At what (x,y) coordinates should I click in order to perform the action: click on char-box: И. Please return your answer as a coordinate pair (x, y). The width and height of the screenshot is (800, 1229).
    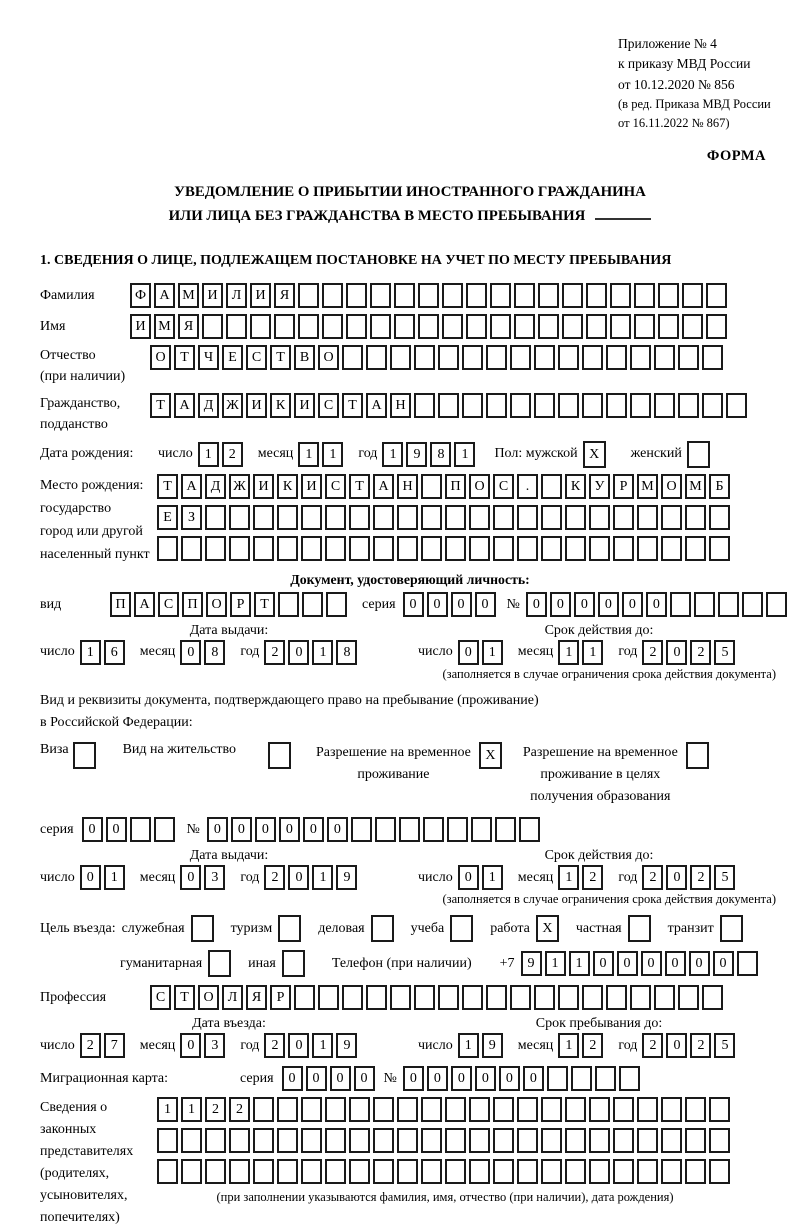
    Looking at the image, I should click on (263, 486).